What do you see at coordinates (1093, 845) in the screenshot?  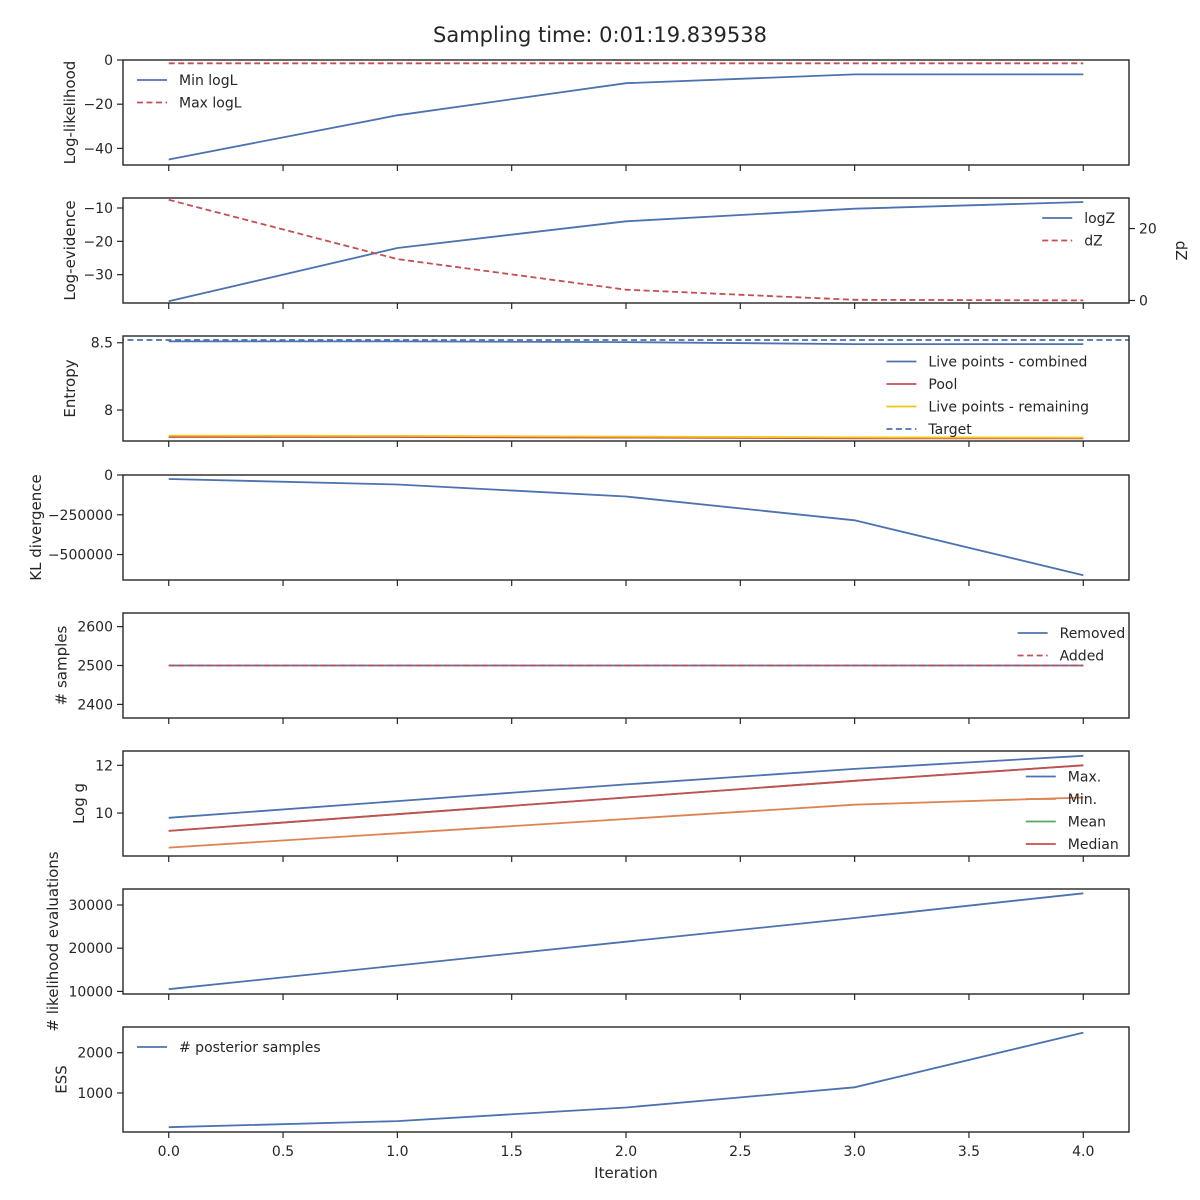 I see `legend-label: Median` at bounding box center [1093, 845].